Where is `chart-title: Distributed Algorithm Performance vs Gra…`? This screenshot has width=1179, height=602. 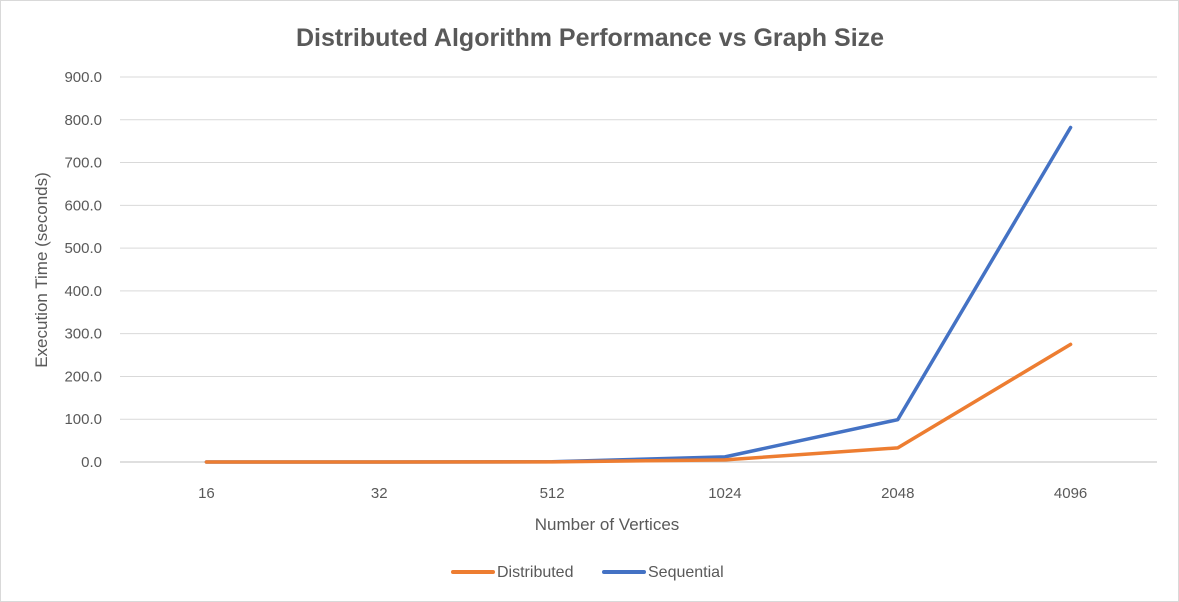 chart-title: Distributed Algorithm Performance vs Gra… is located at coordinates (590, 38).